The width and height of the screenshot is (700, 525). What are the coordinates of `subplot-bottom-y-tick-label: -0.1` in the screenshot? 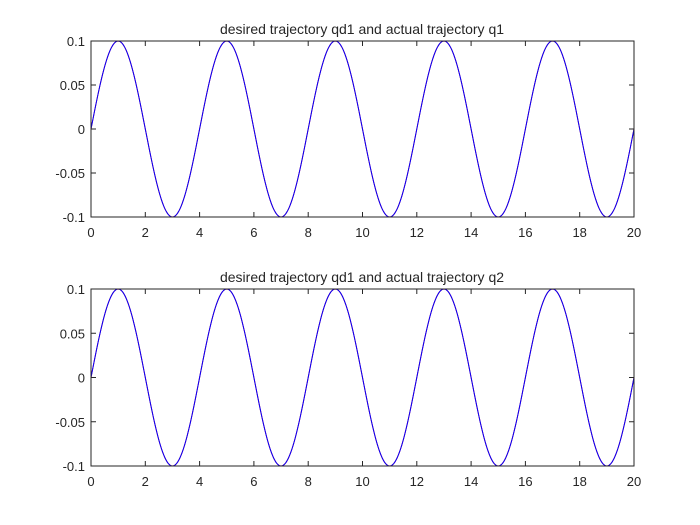 It's located at (74, 466).